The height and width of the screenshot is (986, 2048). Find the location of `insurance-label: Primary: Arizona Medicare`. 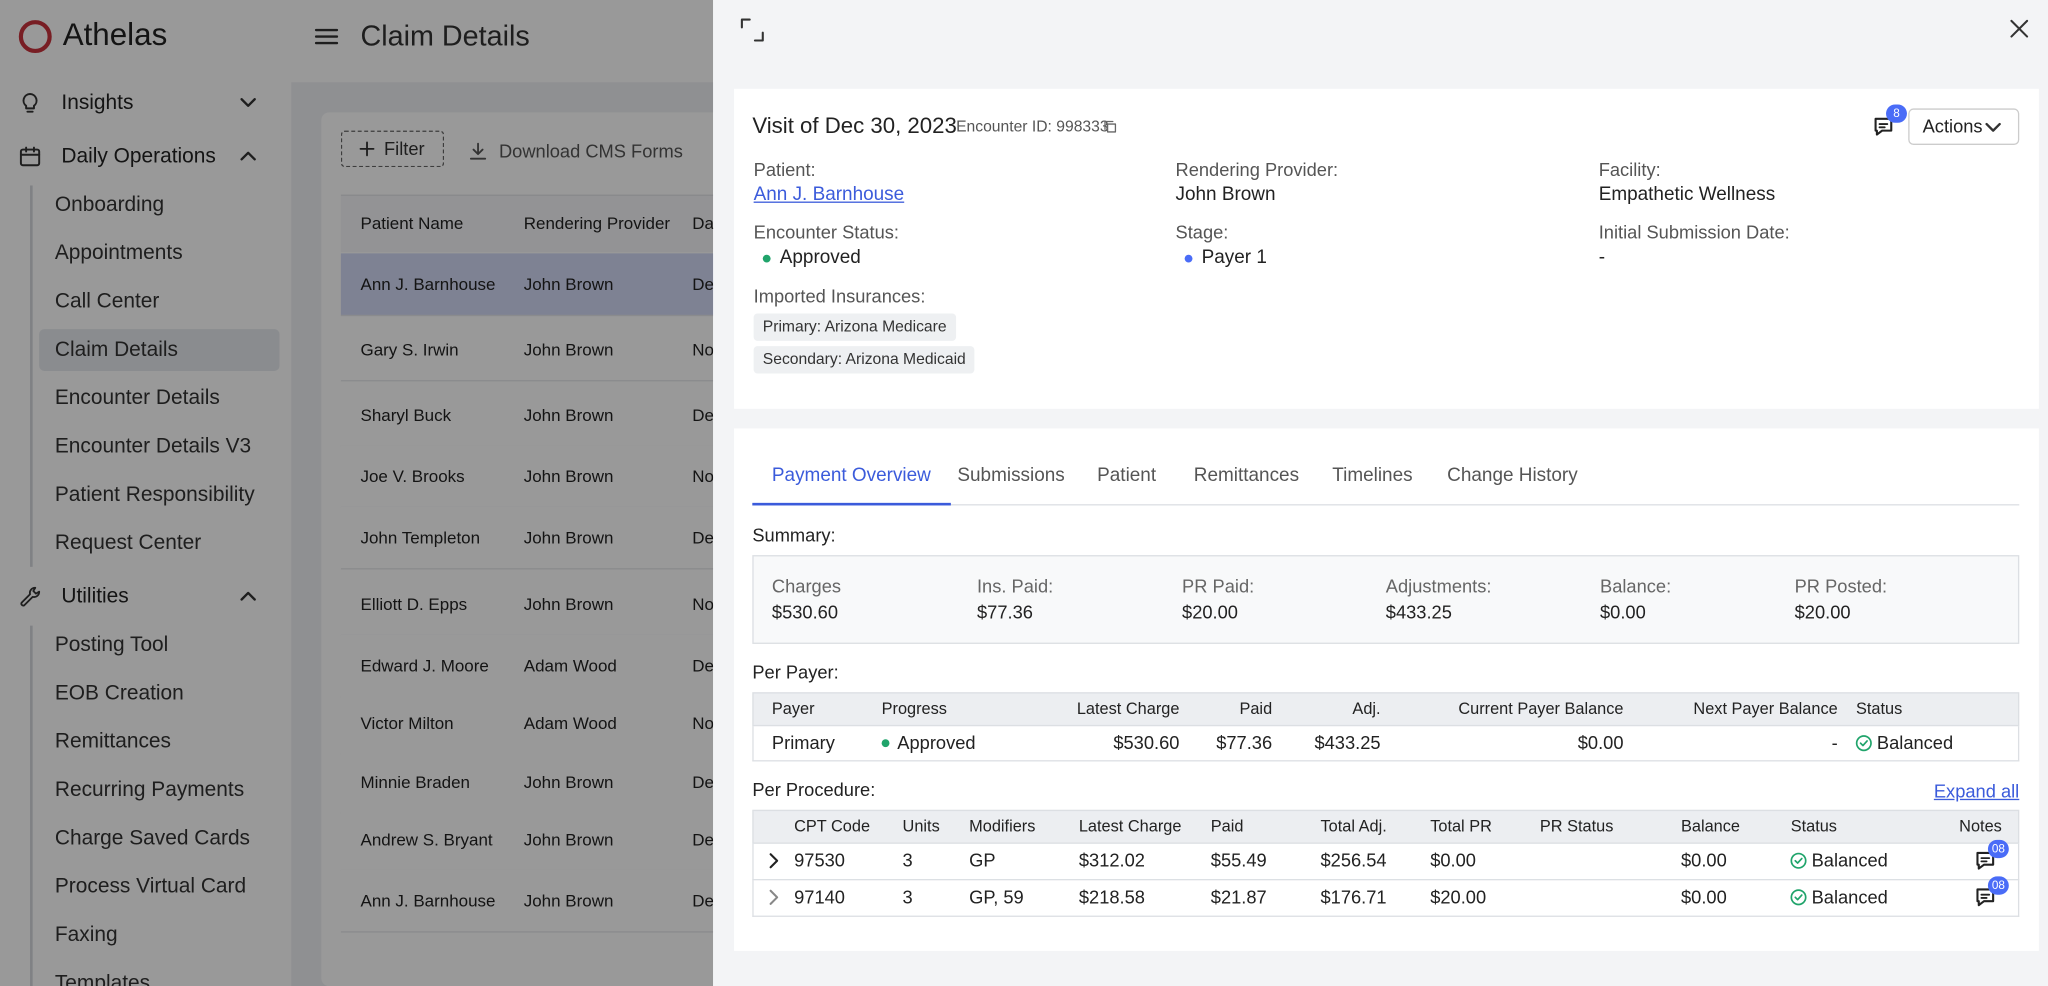

insurance-label: Primary: Arizona Medicare is located at coordinates (854, 326).